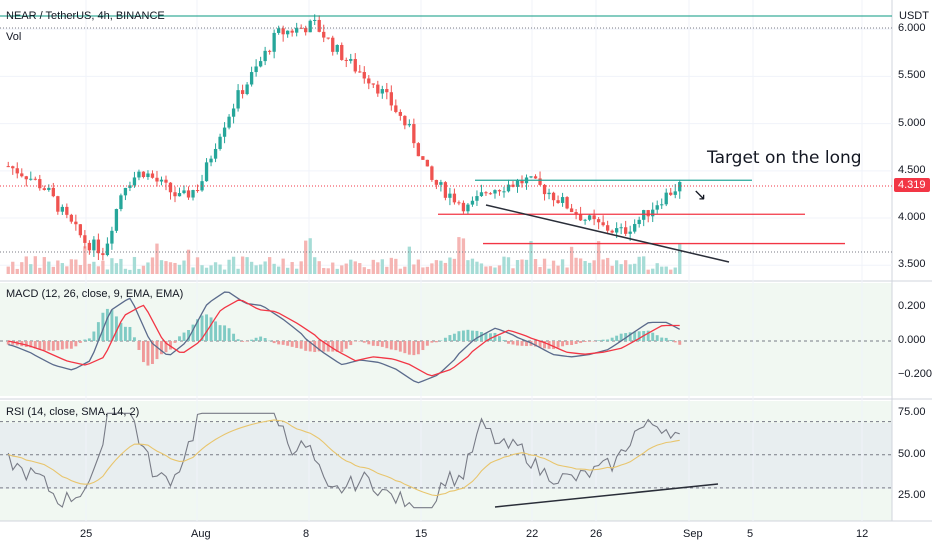 The image size is (932, 555). Describe the element at coordinates (912, 169) in the screenshot. I see `price-tick-label: 4.500` at that location.